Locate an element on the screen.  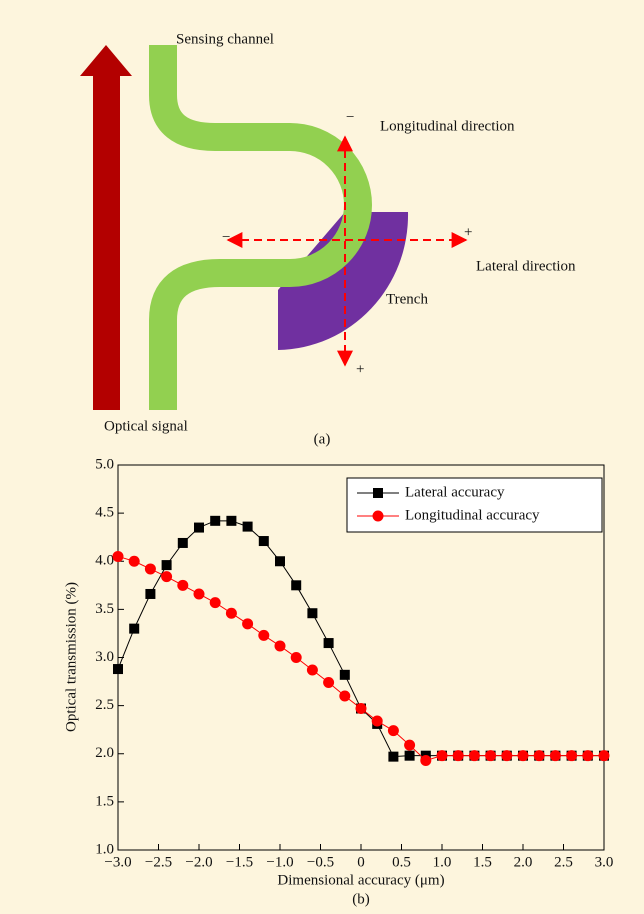
x-tick-label: −1.0 is located at coordinates (279, 862).